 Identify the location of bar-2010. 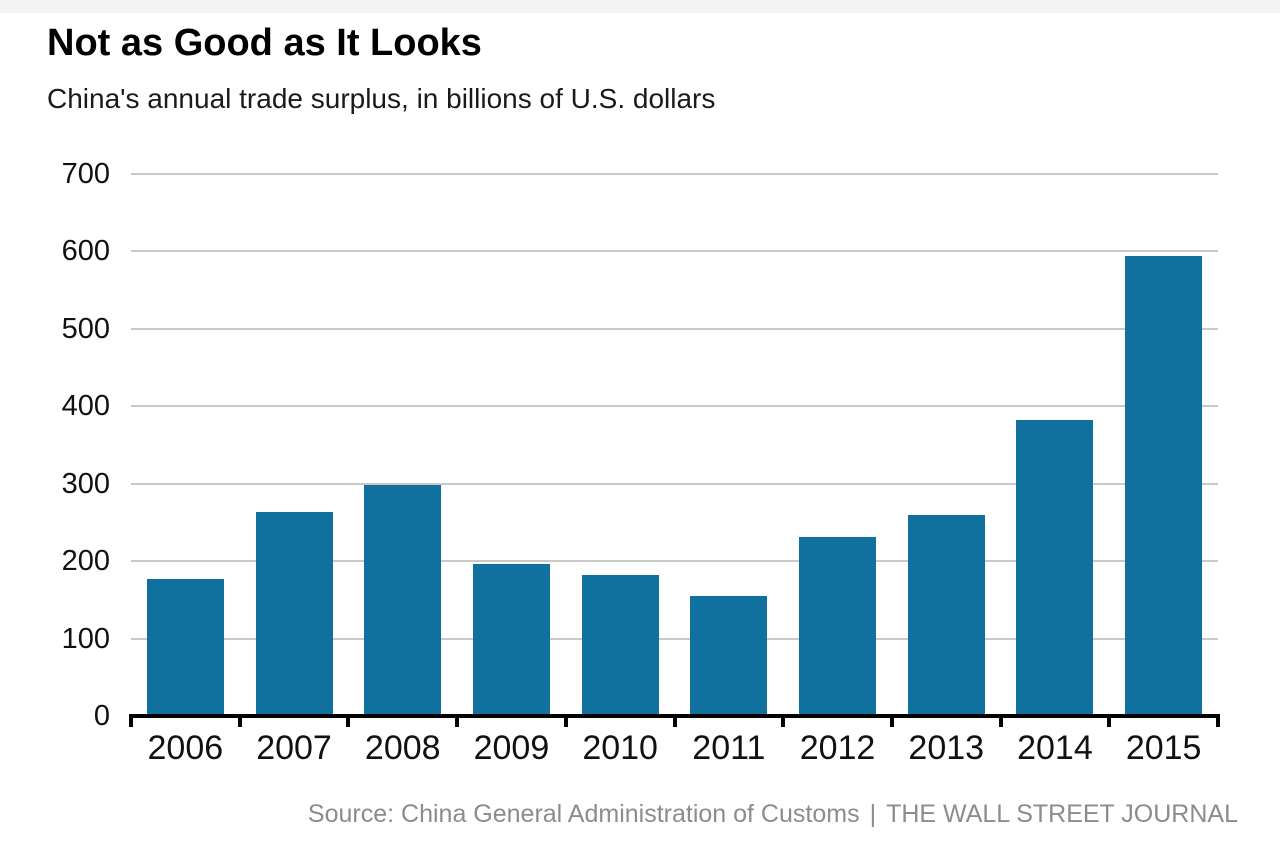
(620, 645).